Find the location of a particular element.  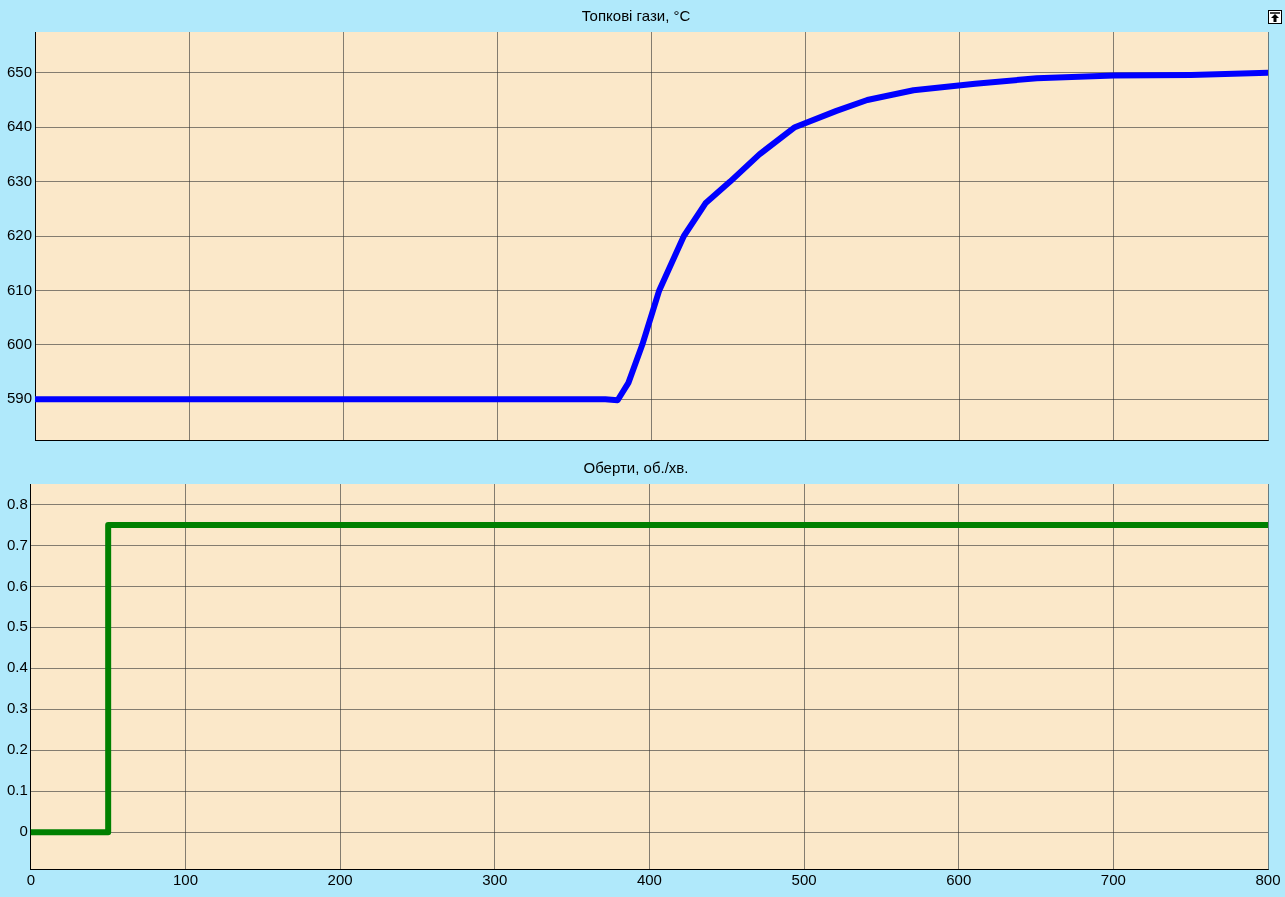

chart-title: Топкові гази, °C is located at coordinates (636, 16).